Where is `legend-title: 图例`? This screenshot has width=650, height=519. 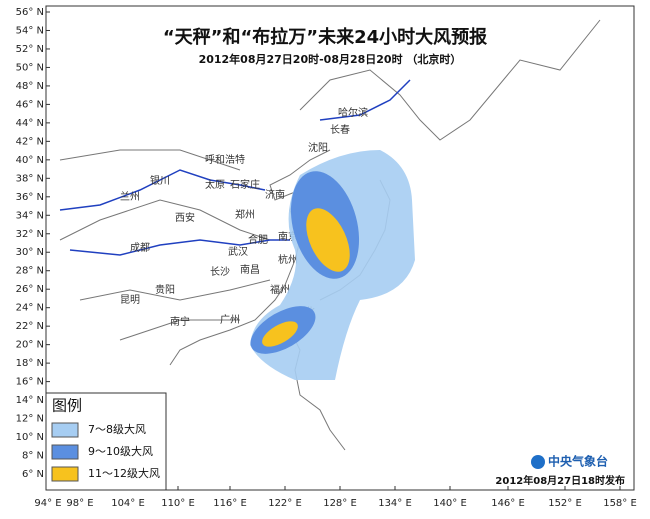 legend-title: 图例 is located at coordinates (67, 406).